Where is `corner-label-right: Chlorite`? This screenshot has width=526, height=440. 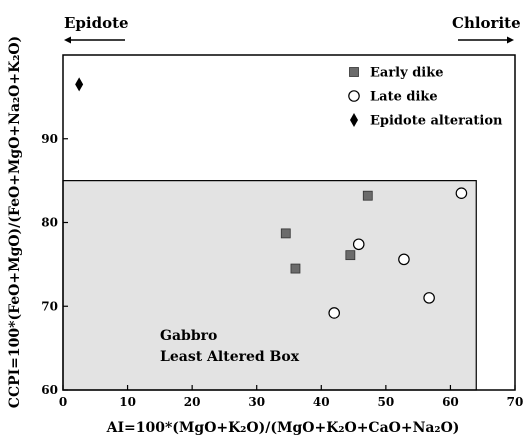
corner-label-right: Chlorite is located at coordinates (486, 23).